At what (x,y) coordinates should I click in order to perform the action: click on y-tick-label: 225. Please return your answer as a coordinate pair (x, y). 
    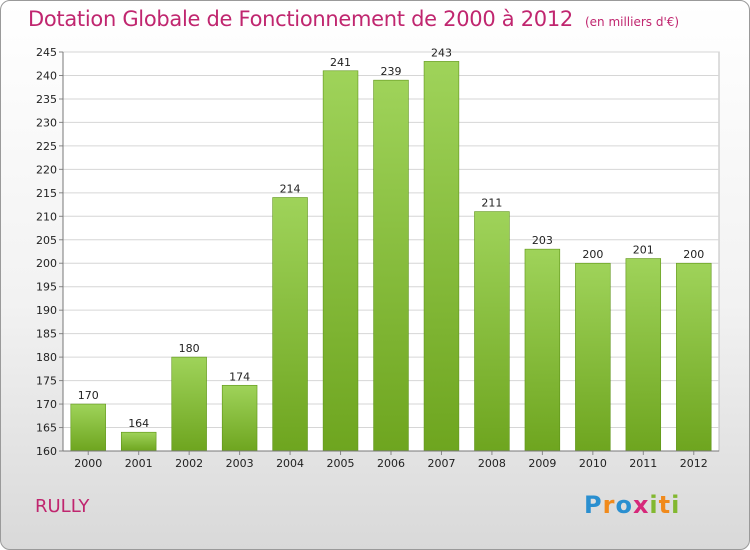
    Looking at the image, I should click on (46, 146).